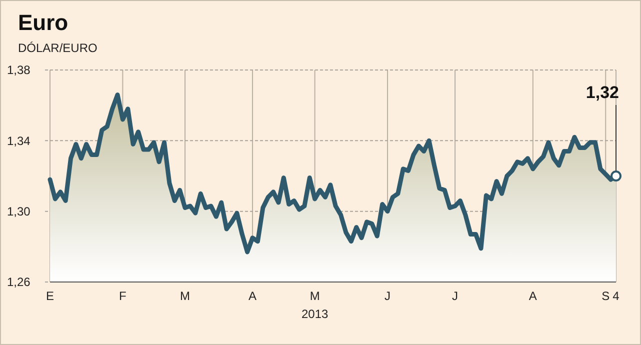 Image resolution: width=641 pixels, height=345 pixels. Describe the element at coordinates (122, 296) in the screenshot. I see `x-tick-label: F` at that location.